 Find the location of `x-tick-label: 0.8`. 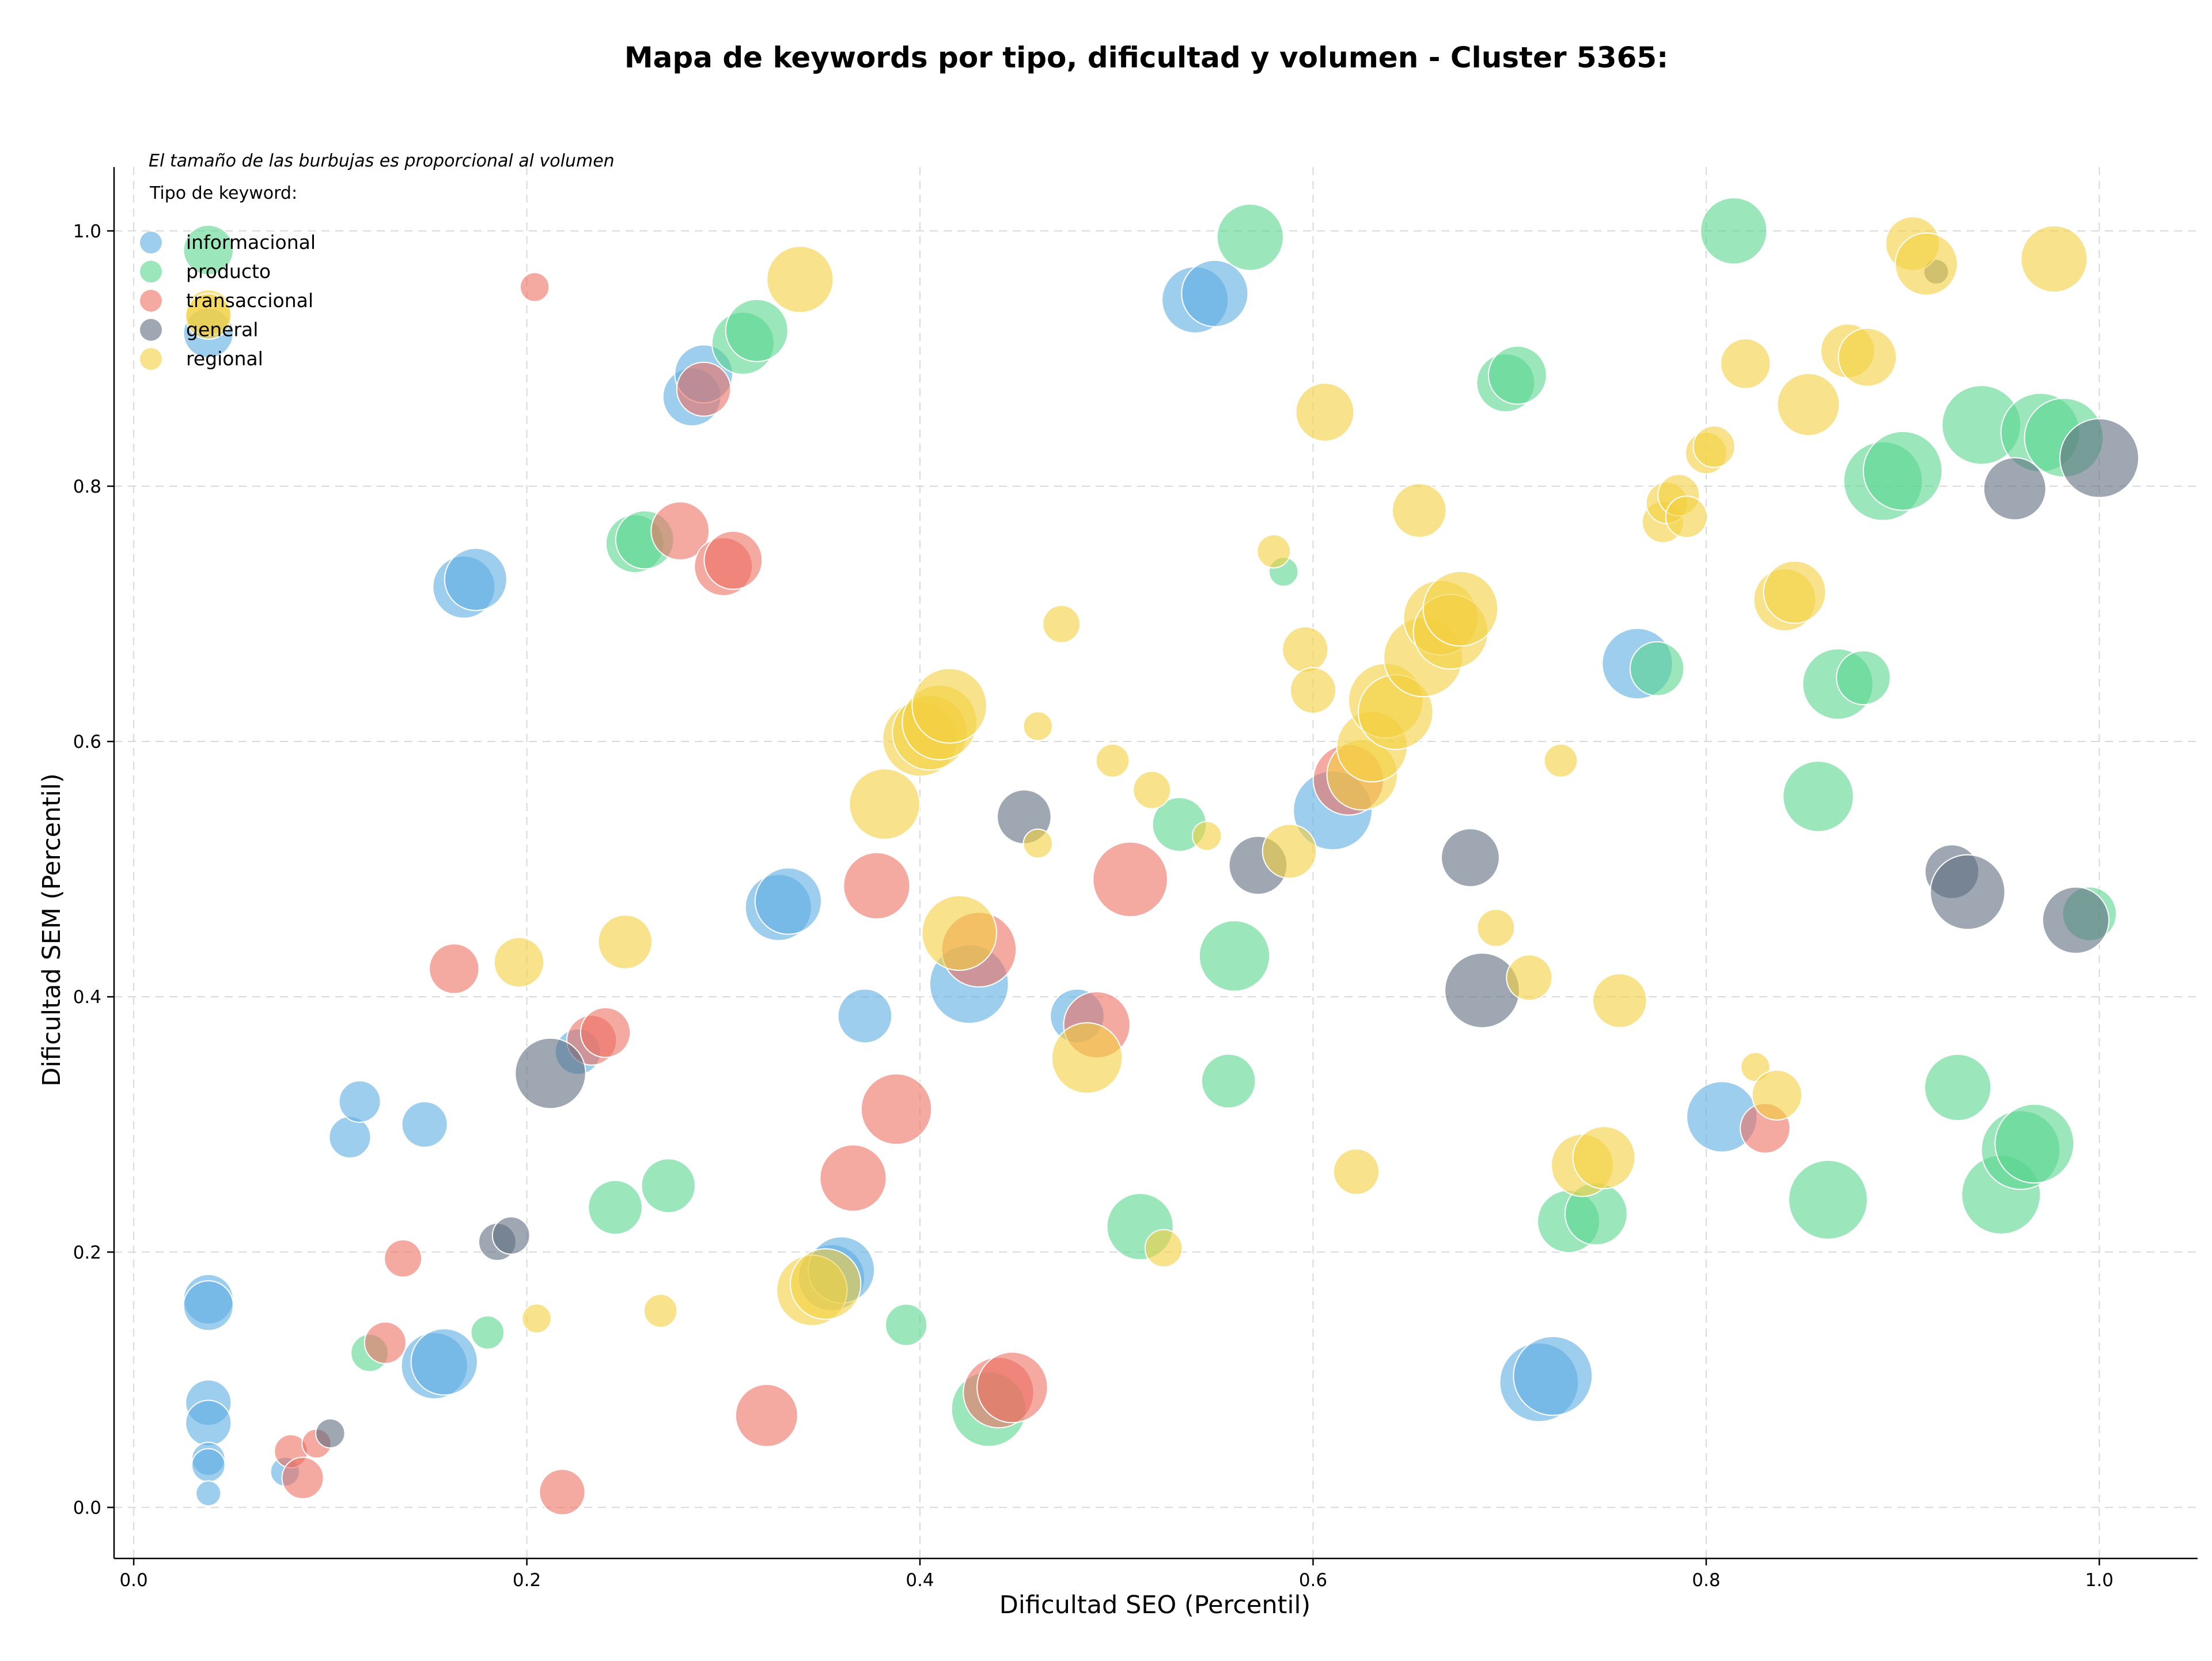

x-tick-label: 0.8 is located at coordinates (1706, 1580).